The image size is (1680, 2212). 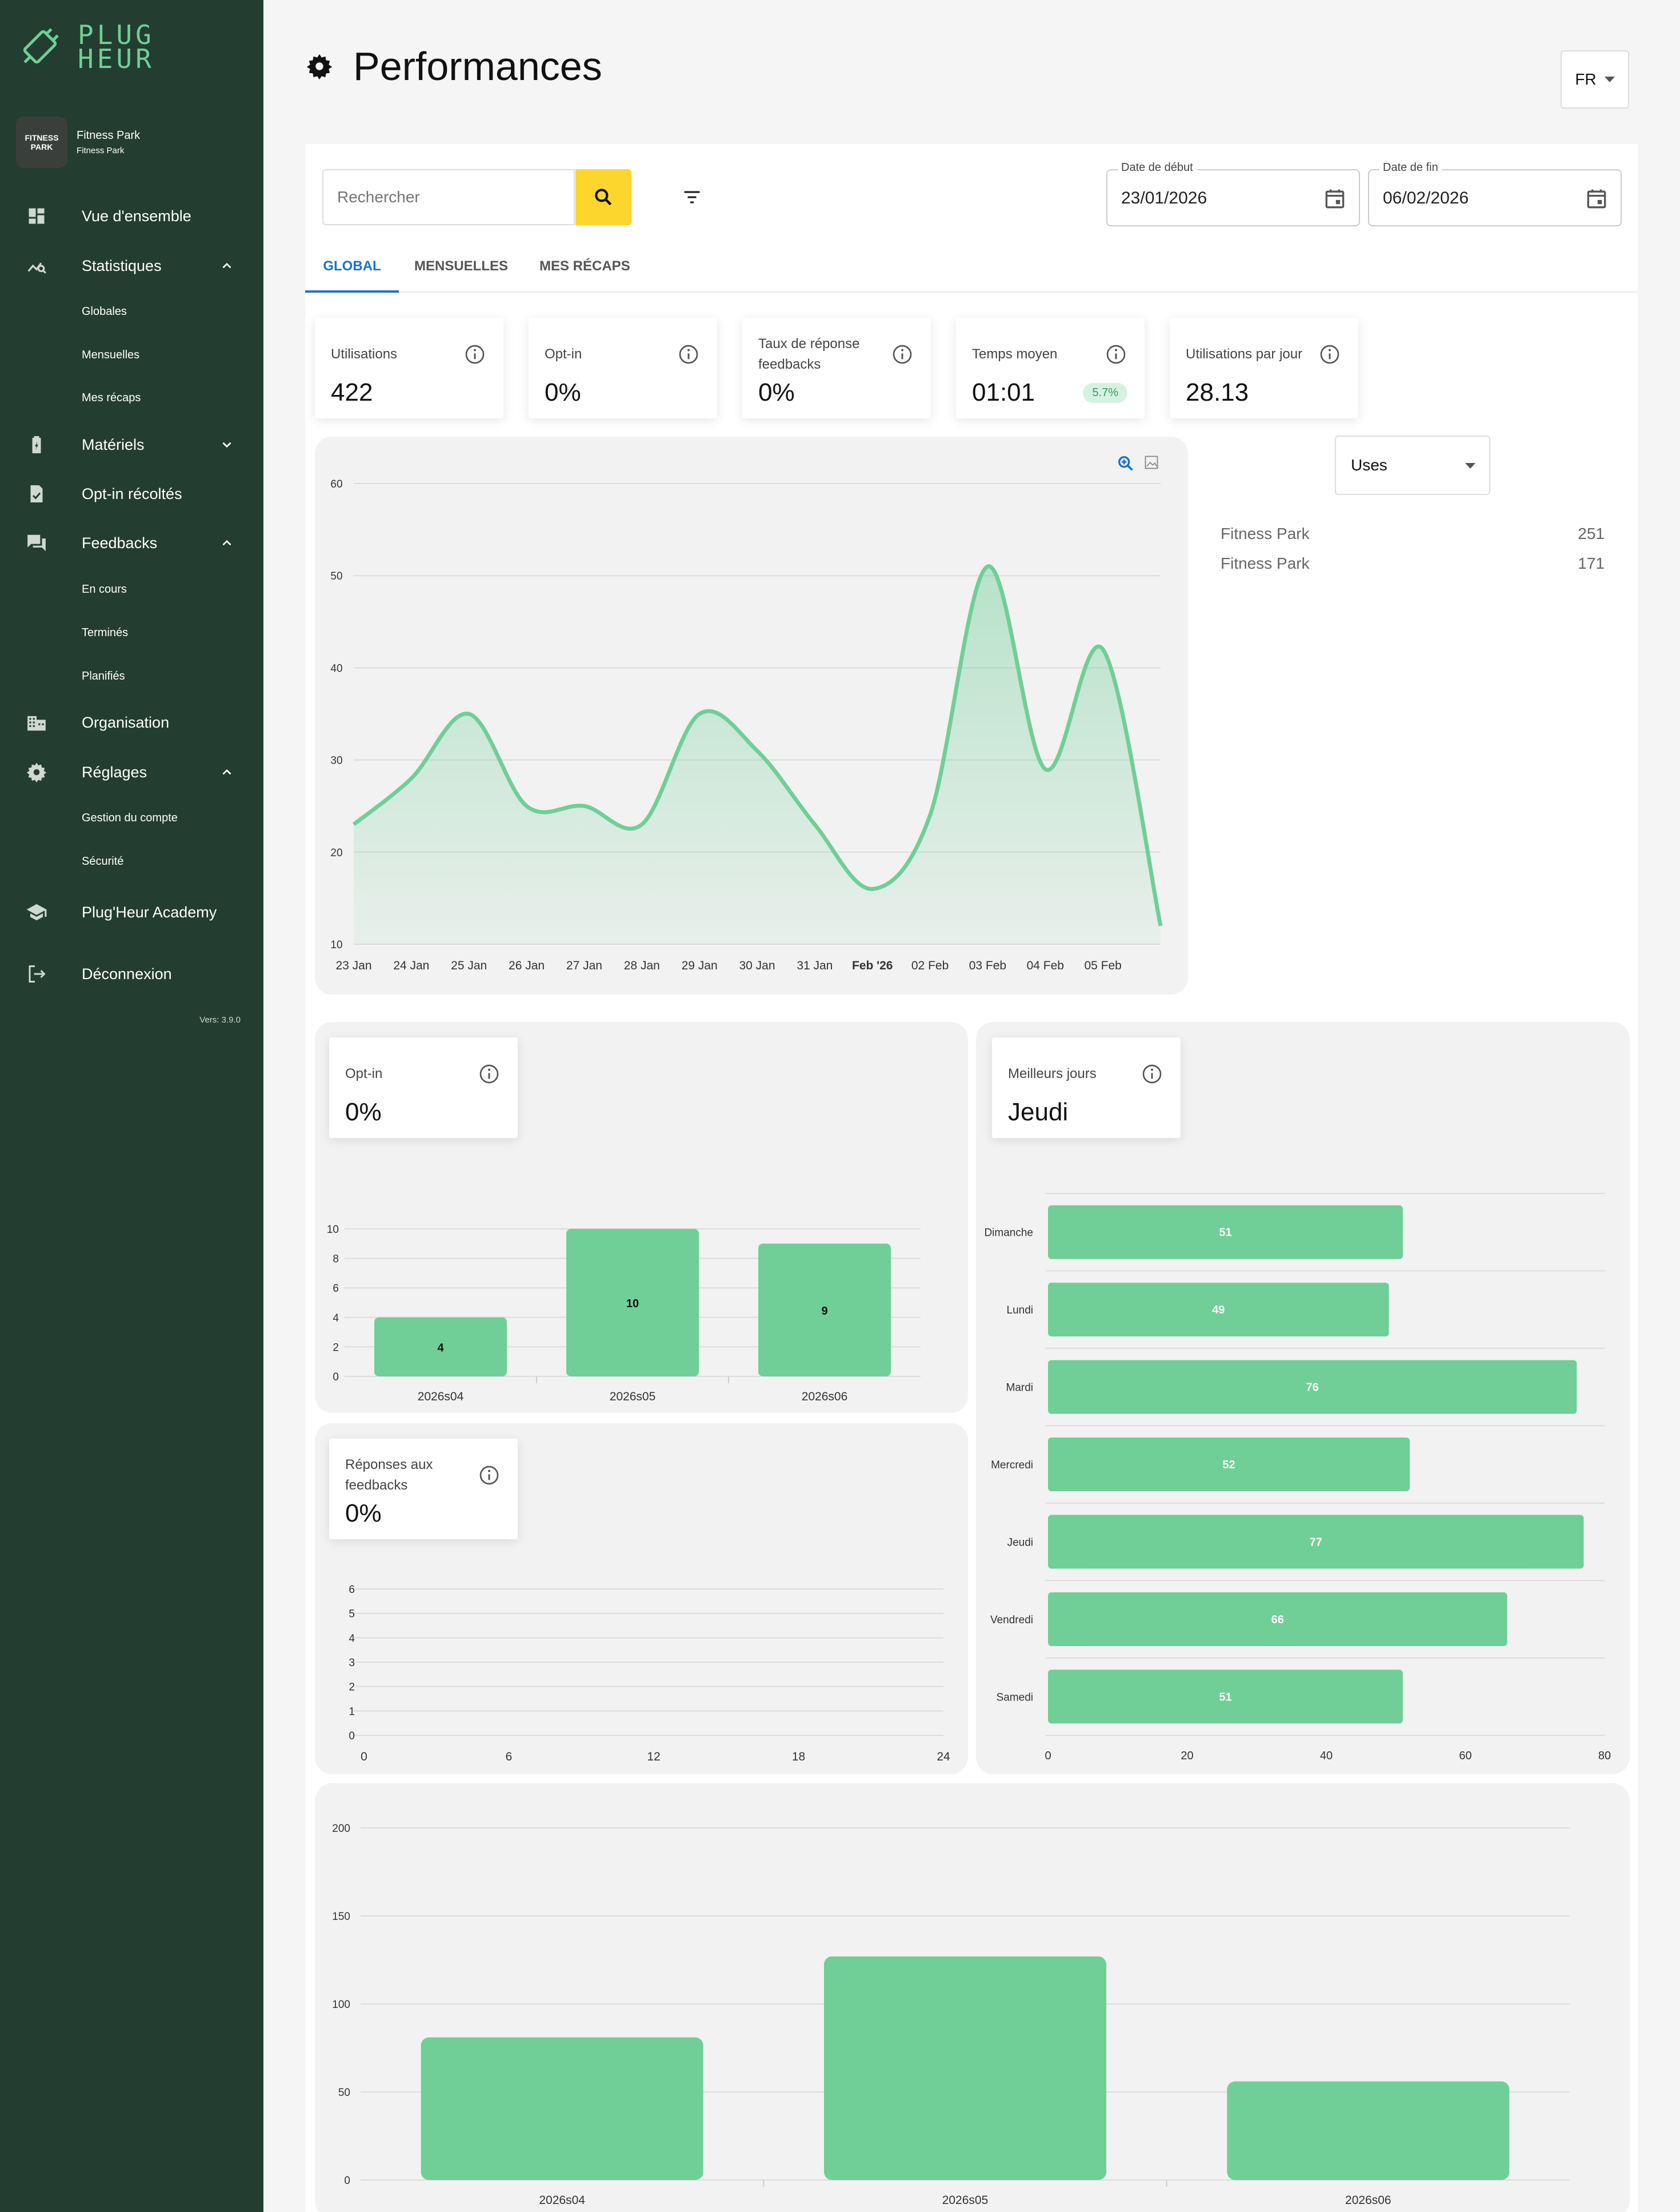 I want to click on nav-fb-planifies: Planifiés, so click(x=103, y=676).